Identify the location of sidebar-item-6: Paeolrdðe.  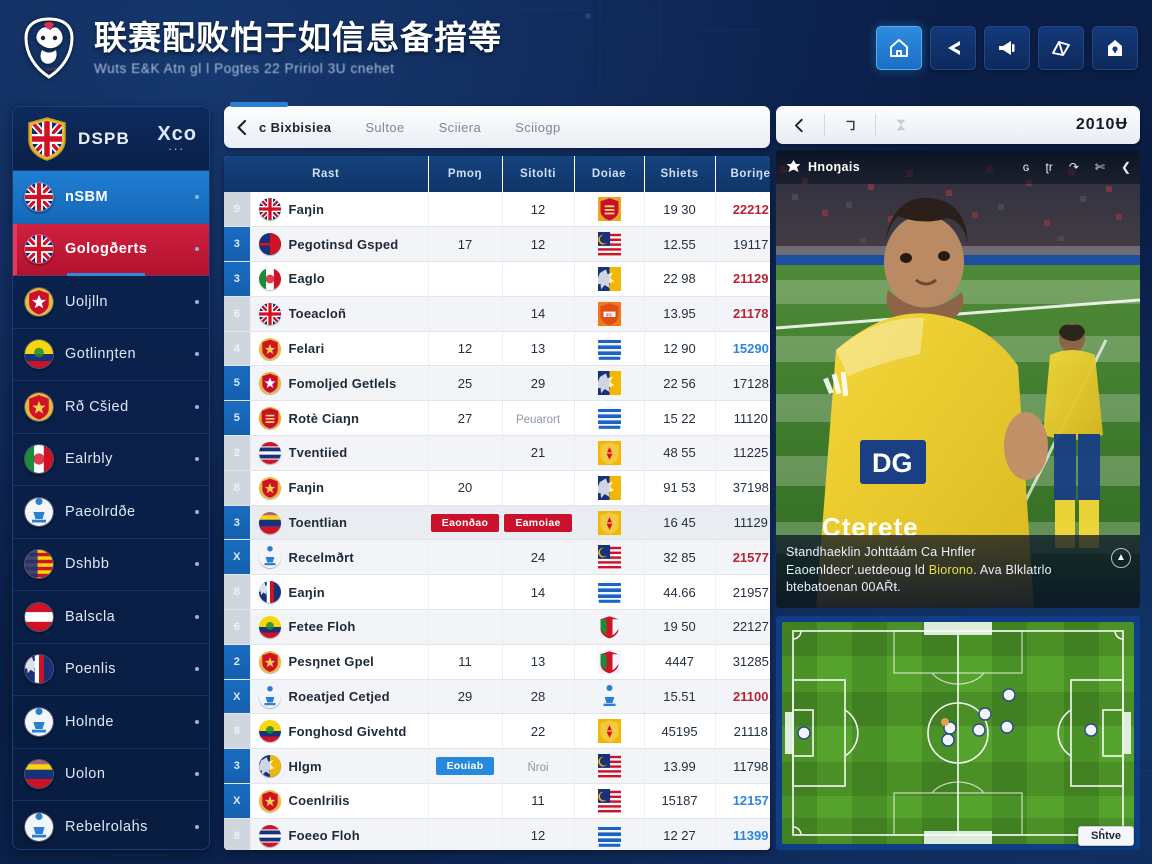
(111, 512).